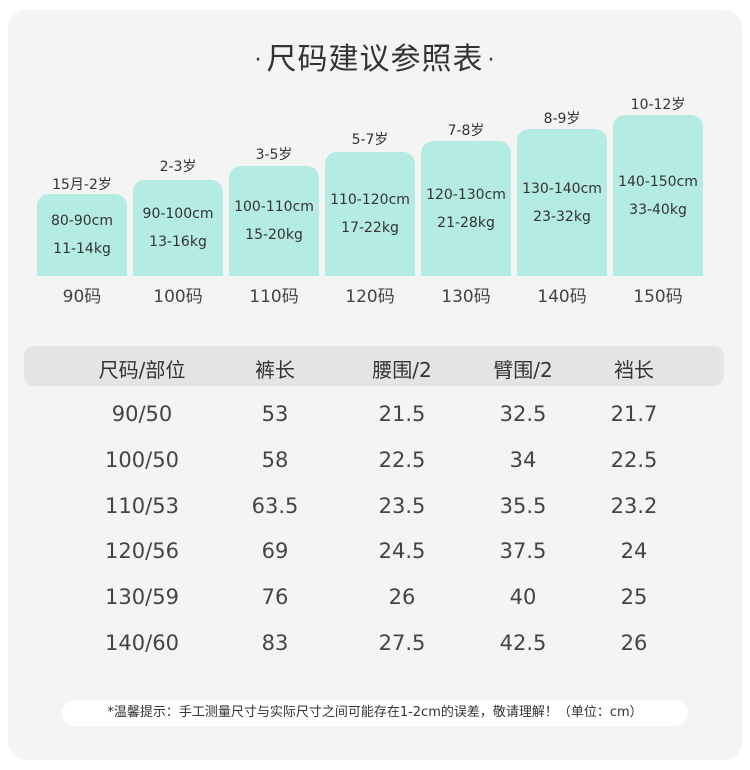 This screenshot has height=770, width=750. I want to click on height-range: 110-120cm, so click(370, 200).